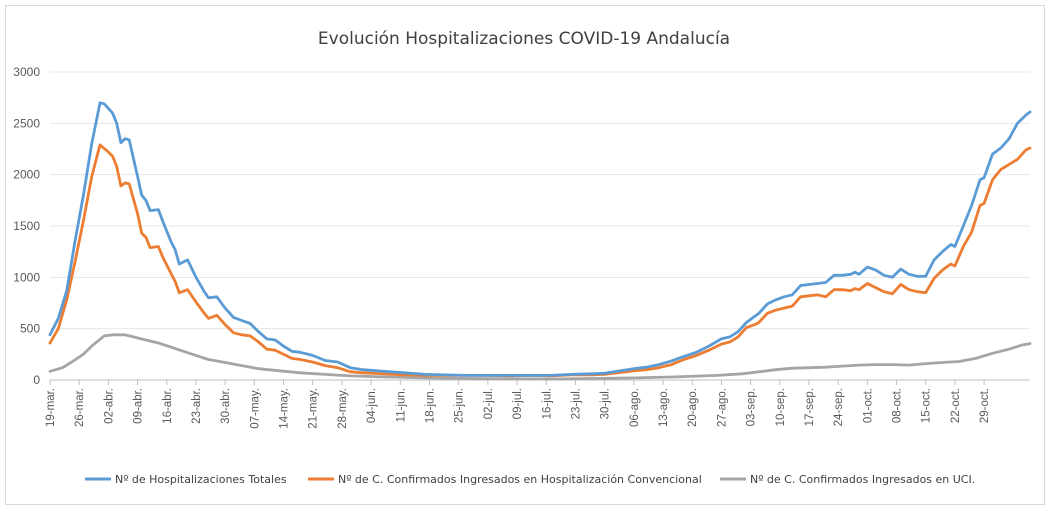 The height and width of the screenshot is (511, 1052). What do you see at coordinates (781, 407) in the screenshot?
I see `x-tick-label: 10-sep.` at bounding box center [781, 407].